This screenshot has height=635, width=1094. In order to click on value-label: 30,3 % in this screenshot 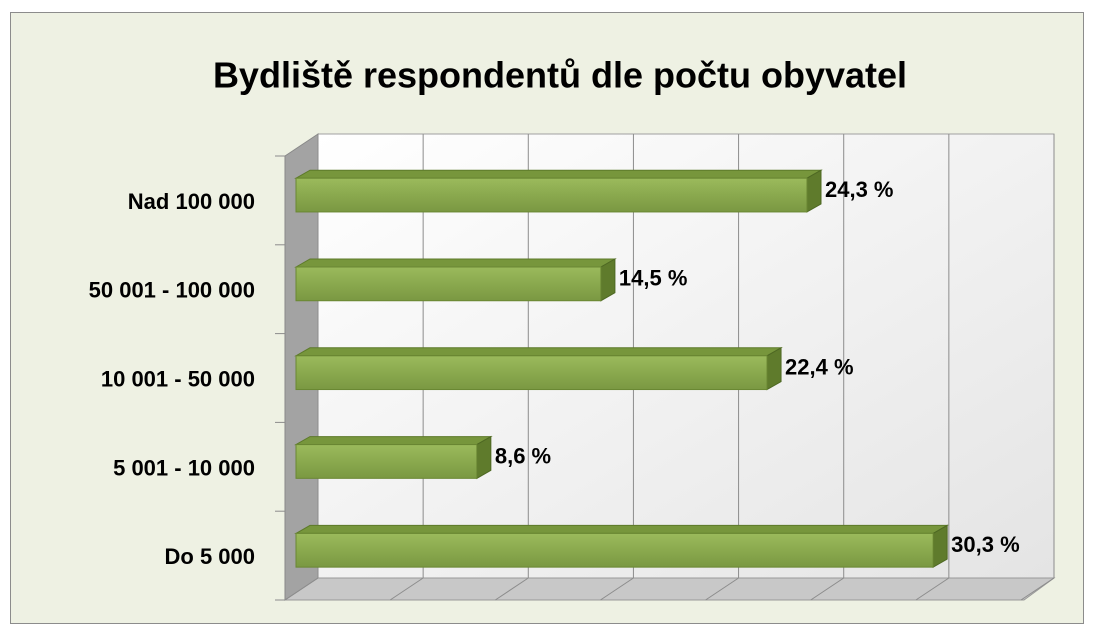, I will do `click(985, 544)`.